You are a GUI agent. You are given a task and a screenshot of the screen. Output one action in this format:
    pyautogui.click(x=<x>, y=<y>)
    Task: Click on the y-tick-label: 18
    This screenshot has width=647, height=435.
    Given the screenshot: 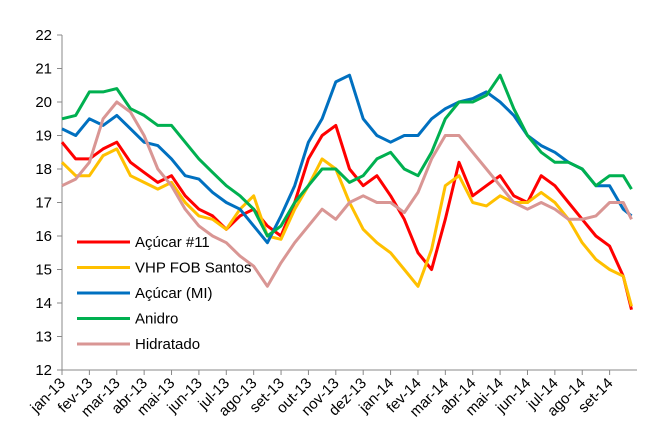 What is the action you would take?
    pyautogui.click(x=43, y=169)
    